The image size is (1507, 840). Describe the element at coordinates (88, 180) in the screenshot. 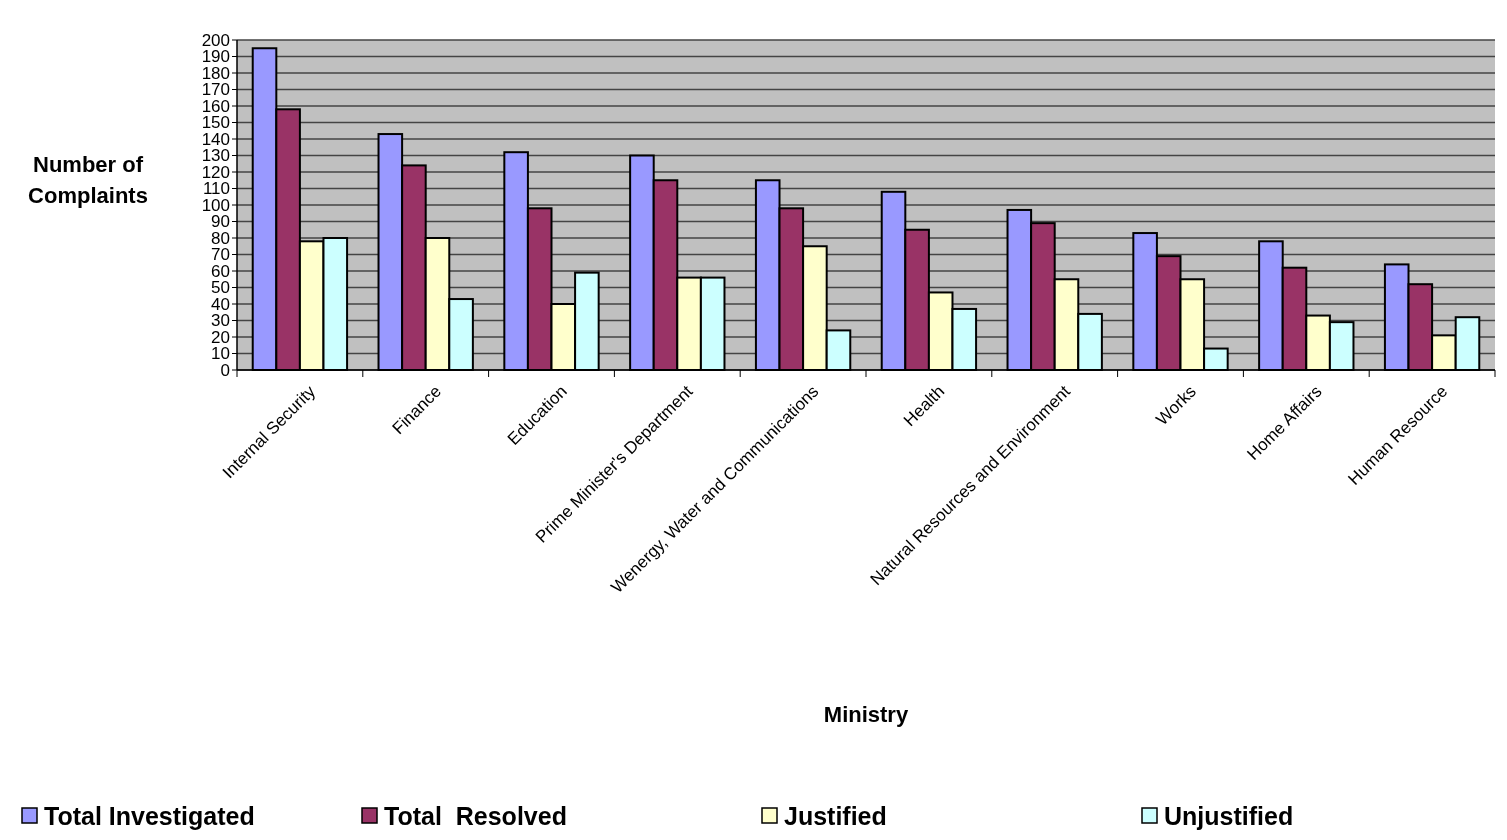

I see `y-axis-title: Number of Complaints` at that location.